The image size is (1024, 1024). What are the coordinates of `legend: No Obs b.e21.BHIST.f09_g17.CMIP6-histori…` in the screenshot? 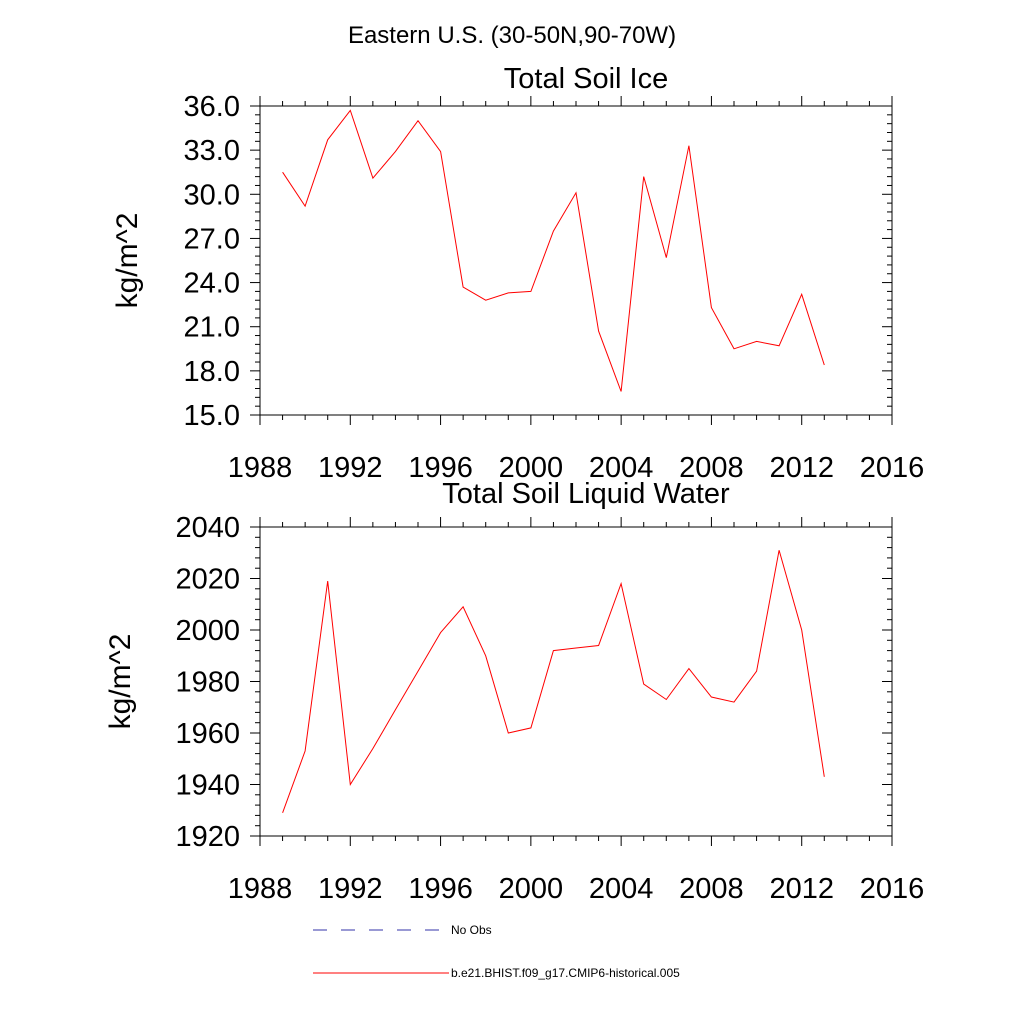 It's located at (496, 951).